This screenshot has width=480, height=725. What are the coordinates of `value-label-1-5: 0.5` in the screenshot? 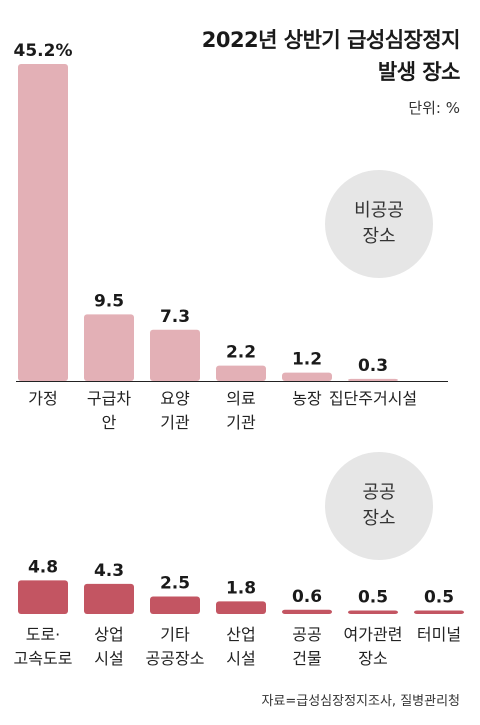 It's located at (373, 597).